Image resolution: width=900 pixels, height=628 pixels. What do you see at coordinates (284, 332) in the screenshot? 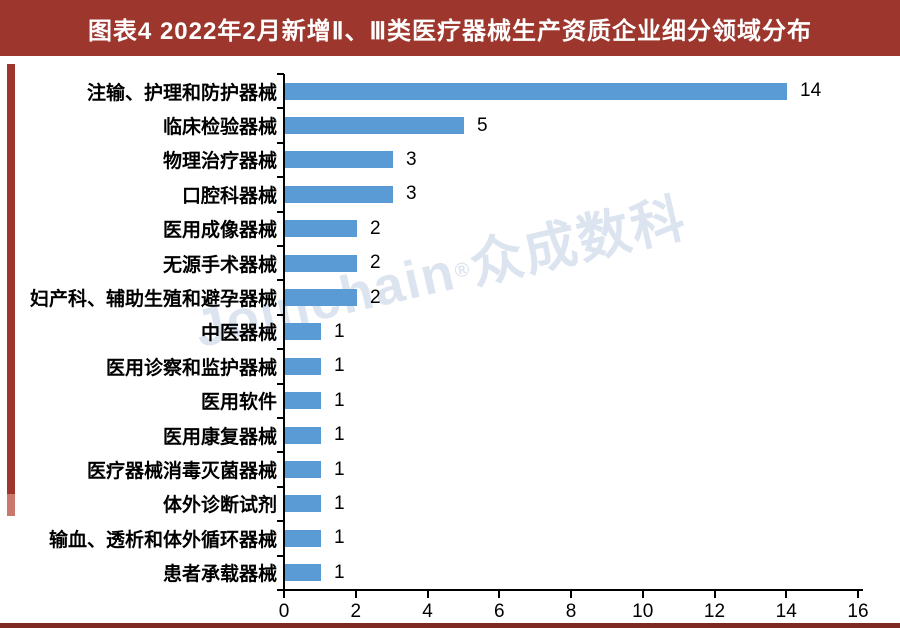
I see `y-axis-line` at bounding box center [284, 332].